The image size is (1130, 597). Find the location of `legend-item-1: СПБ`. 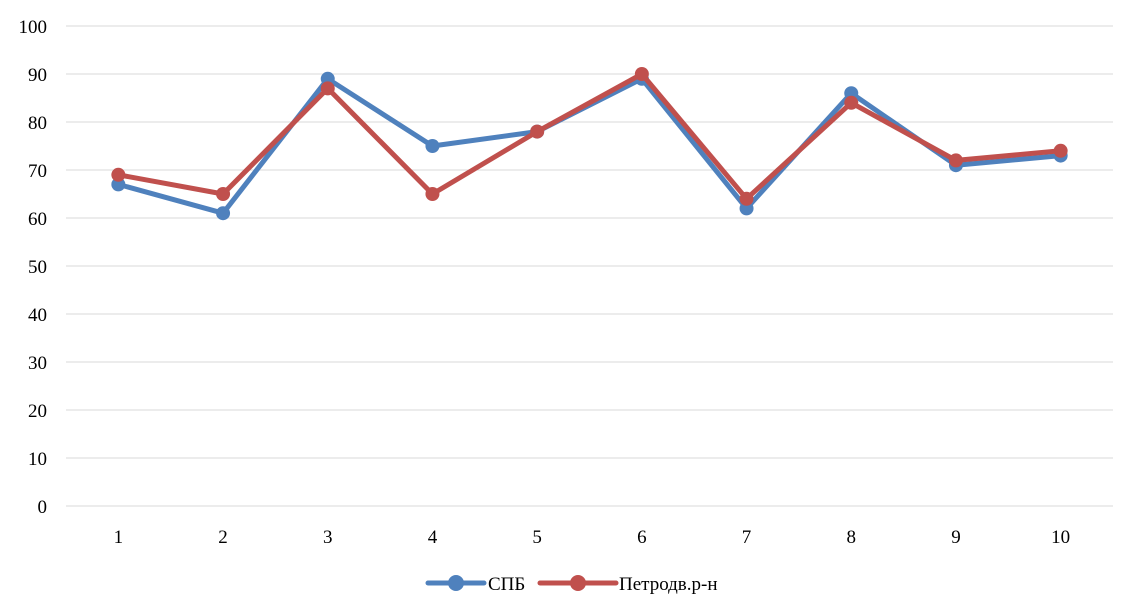

legend-item-1: СПБ is located at coordinates (475, 584).